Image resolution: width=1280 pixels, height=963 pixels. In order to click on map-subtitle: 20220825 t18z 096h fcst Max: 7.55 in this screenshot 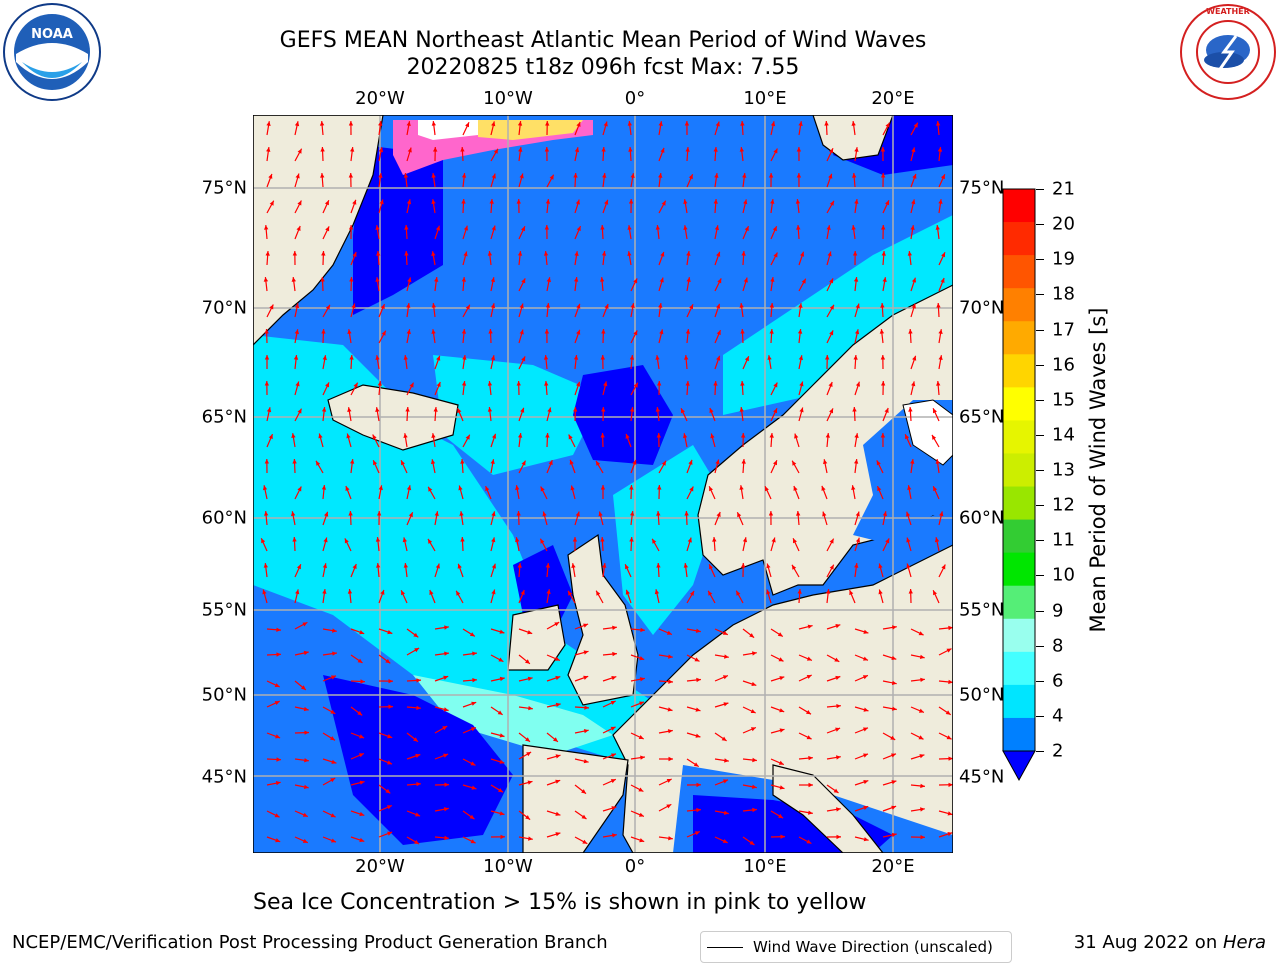, I will do `click(603, 68)`.